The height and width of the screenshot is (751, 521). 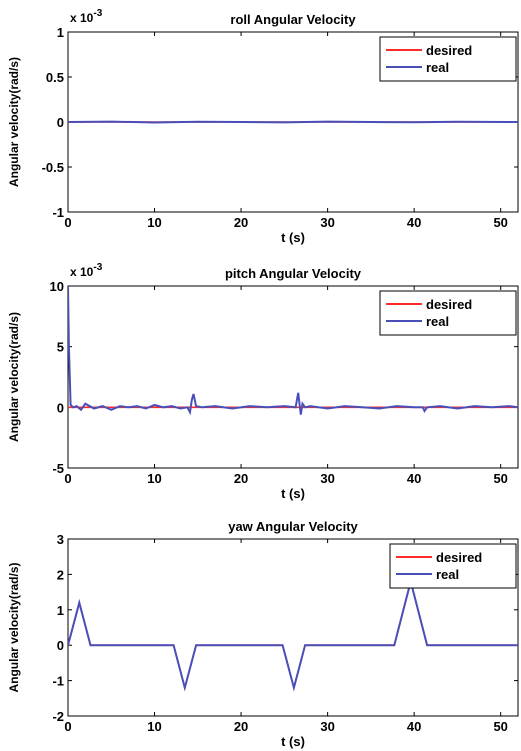 What do you see at coordinates (58, 716) in the screenshot?
I see `y-tick-label: -2` at bounding box center [58, 716].